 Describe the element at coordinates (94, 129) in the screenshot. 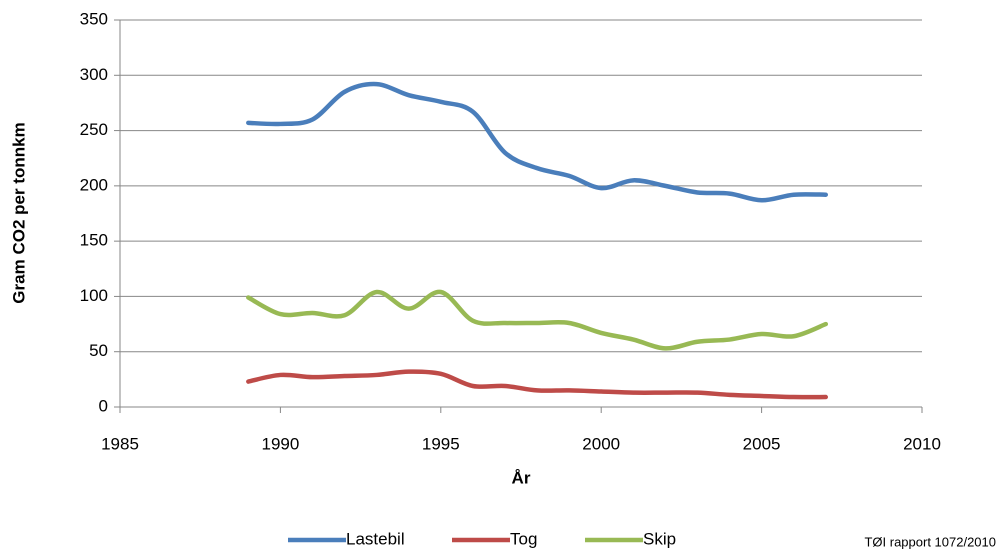

I see `y-tick-label: 250` at that location.